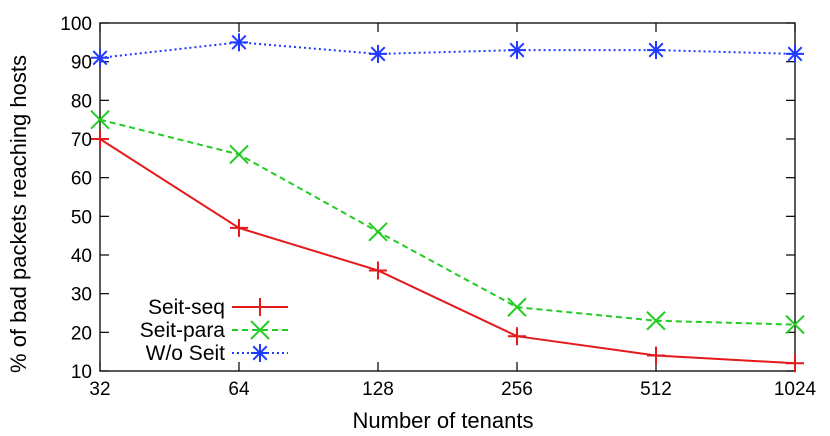  What do you see at coordinates (81, 101) in the screenshot?
I see `y-tick-label: 80` at bounding box center [81, 101].